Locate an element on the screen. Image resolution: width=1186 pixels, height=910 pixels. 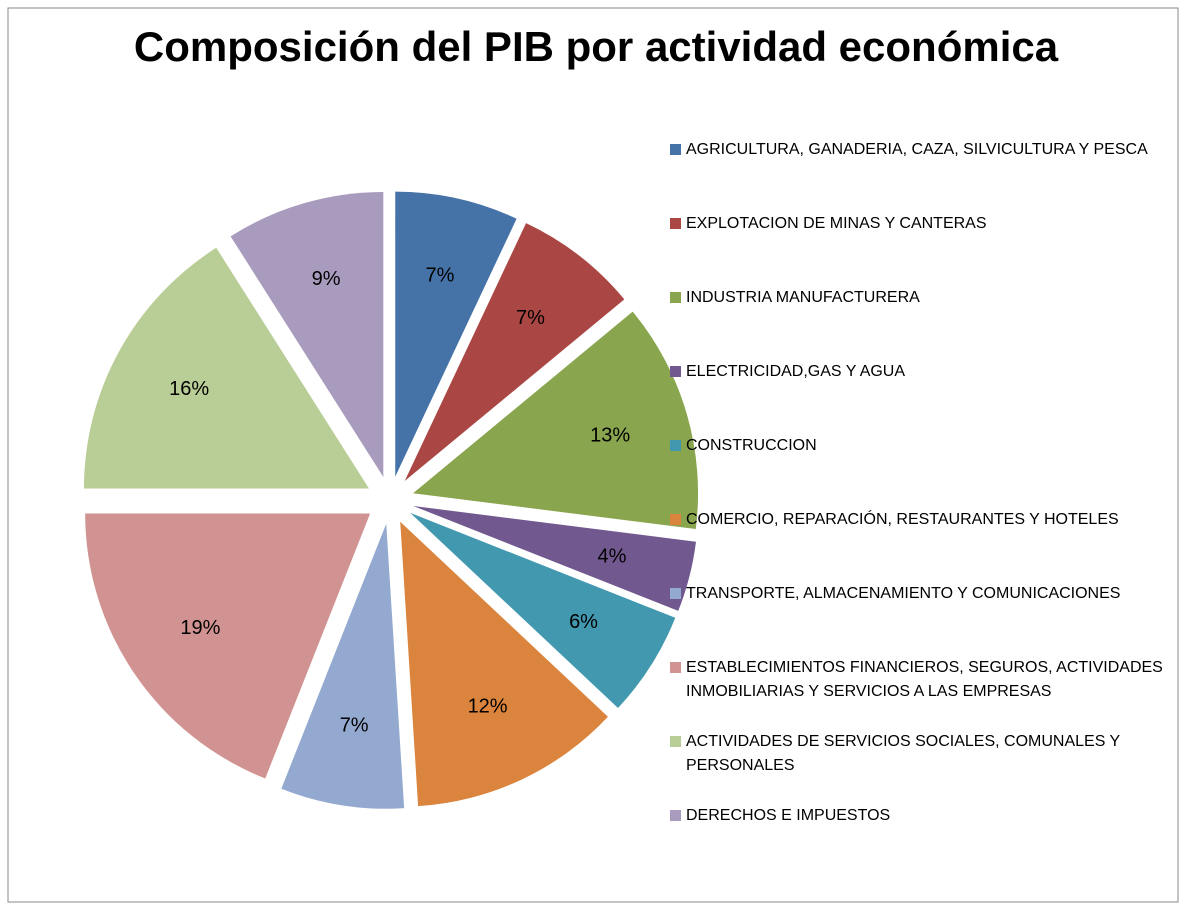
legend-label: EXPLOTACION DE MINAS Y CANTERAS is located at coordinates (836, 223).